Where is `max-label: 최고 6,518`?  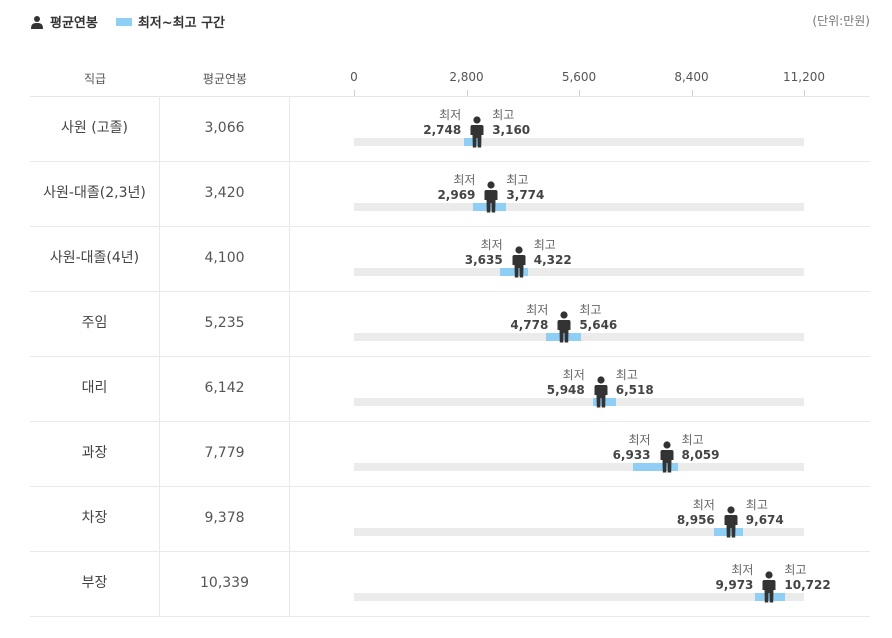 max-label: 최고 6,518 is located at coordinates (634, 382).